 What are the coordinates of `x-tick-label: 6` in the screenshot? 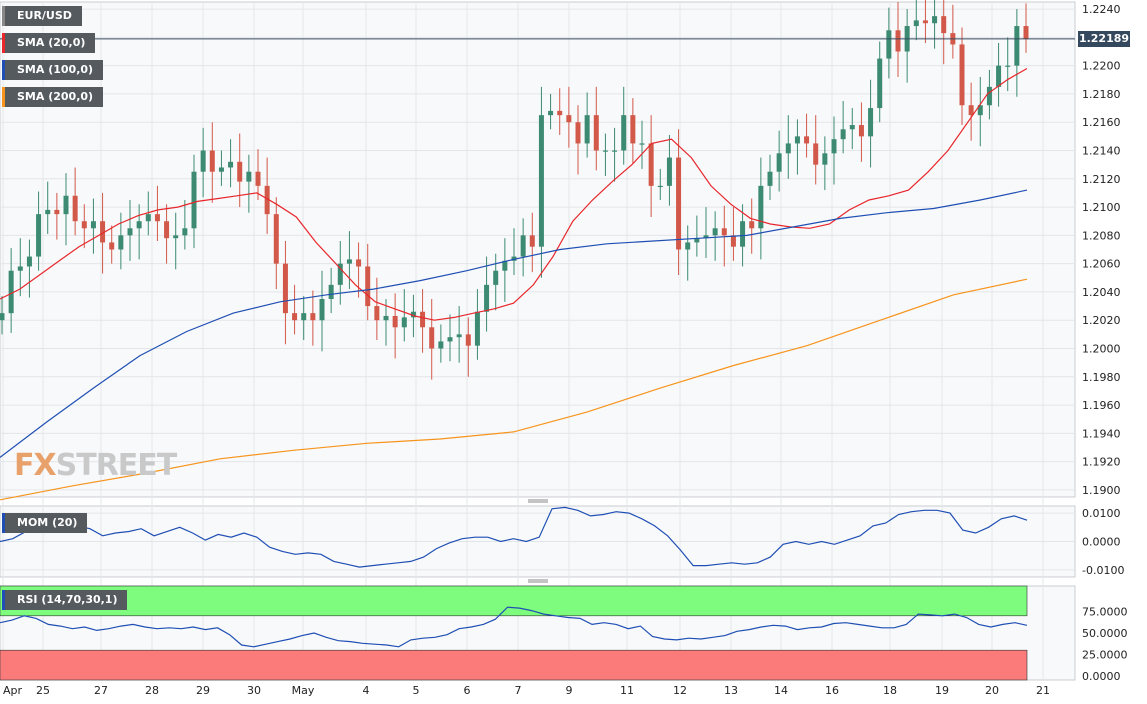 It's located at (467, 690).